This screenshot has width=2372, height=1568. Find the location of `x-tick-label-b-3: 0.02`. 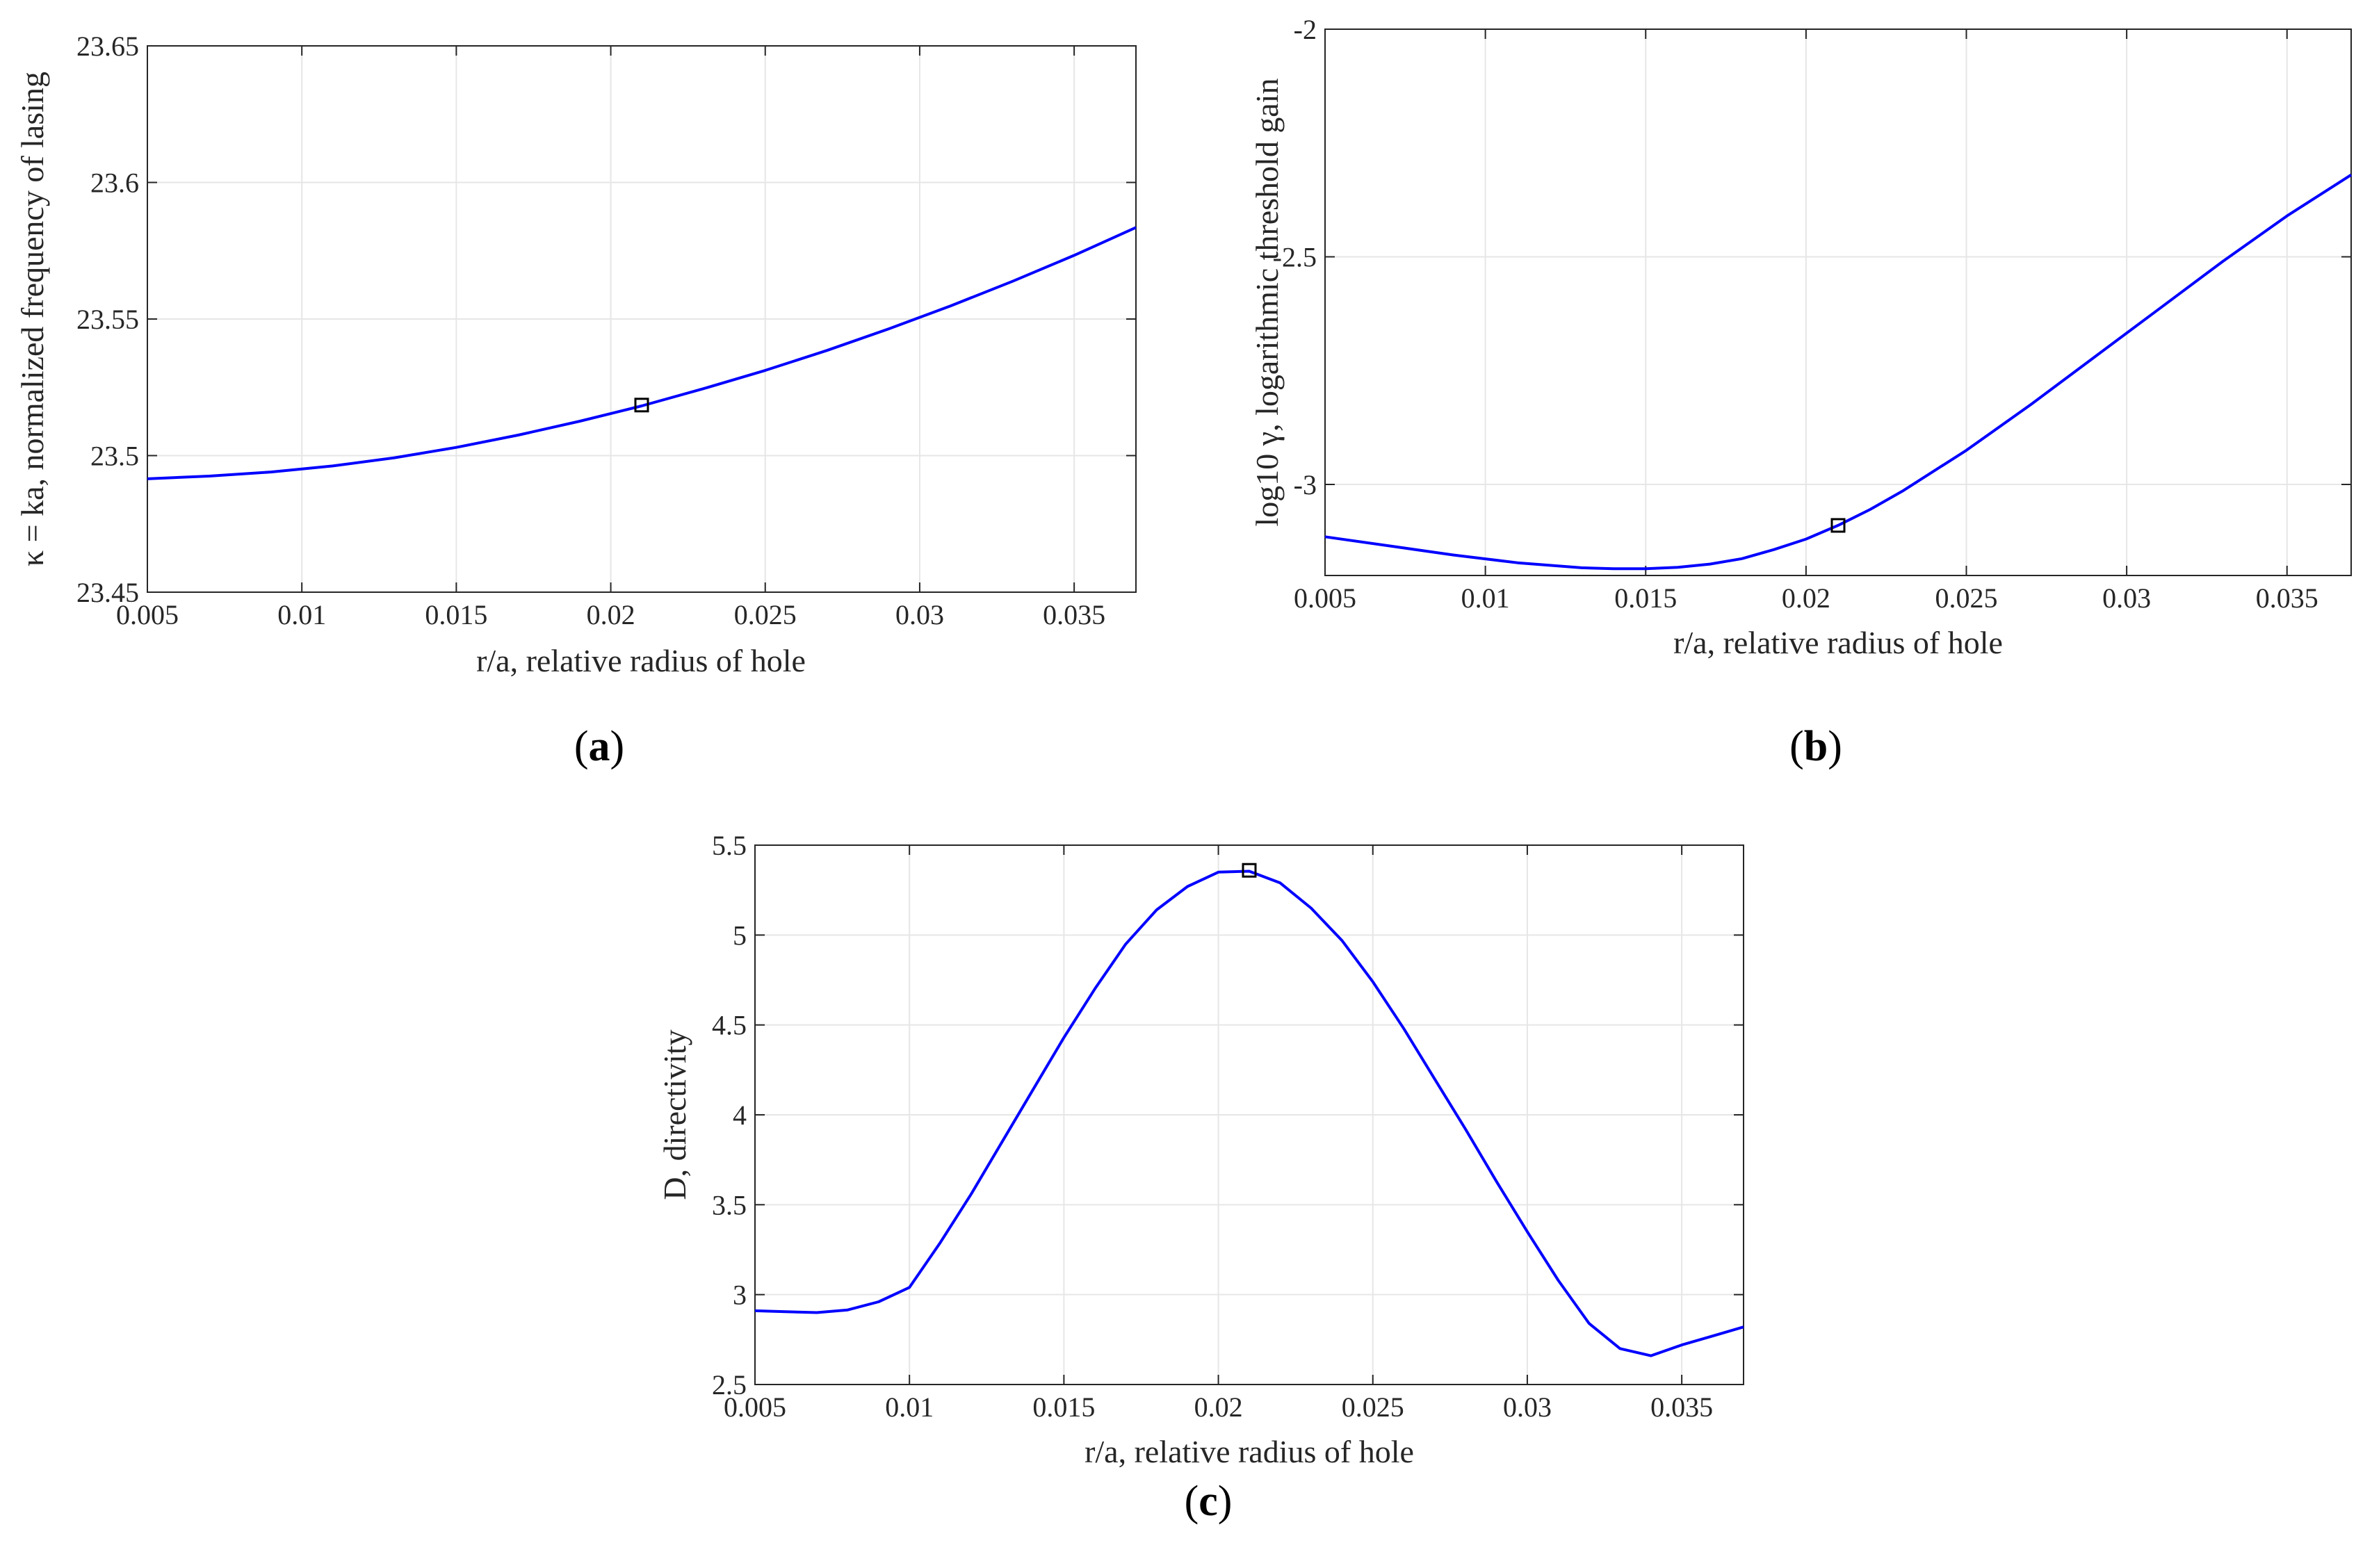

x-tick-label-b-3: 0.02 is located at coordinates (1806, 598).